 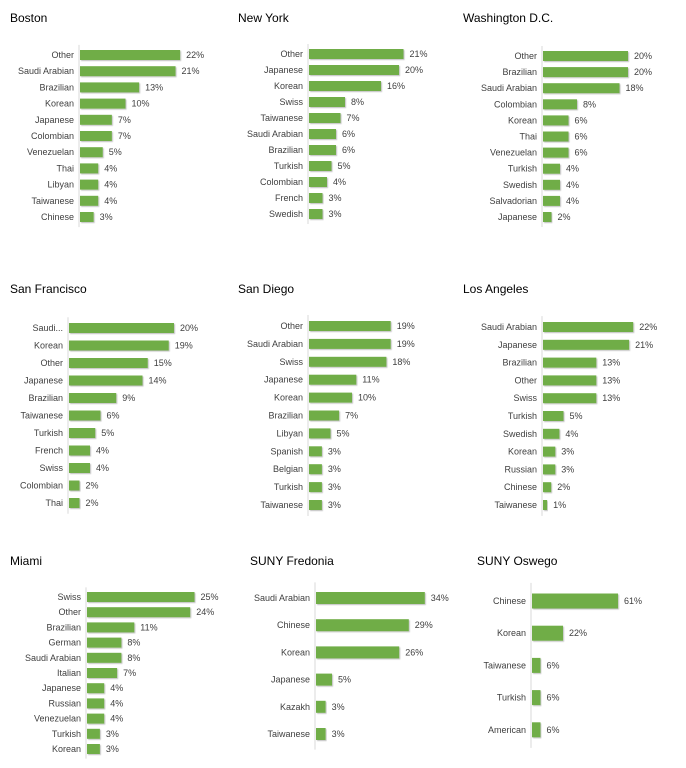 What do you see at coordinates (293, 625) in the screenshot?
I see `category-label: Chinese` at bounding box center [293, 625].